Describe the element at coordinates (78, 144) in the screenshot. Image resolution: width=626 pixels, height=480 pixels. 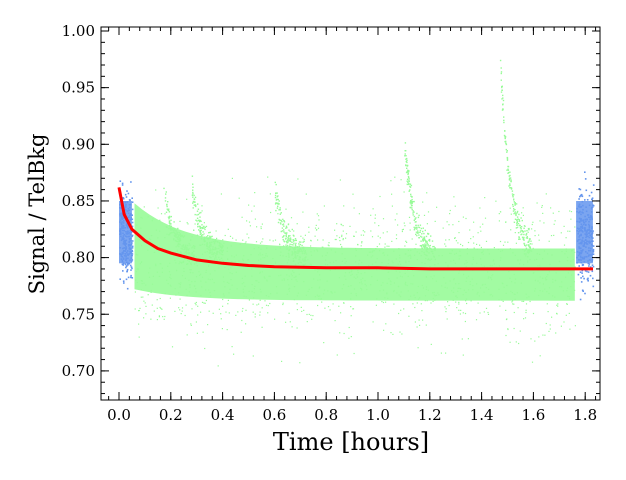
I see `y-tick-label: 0.90` at that location.